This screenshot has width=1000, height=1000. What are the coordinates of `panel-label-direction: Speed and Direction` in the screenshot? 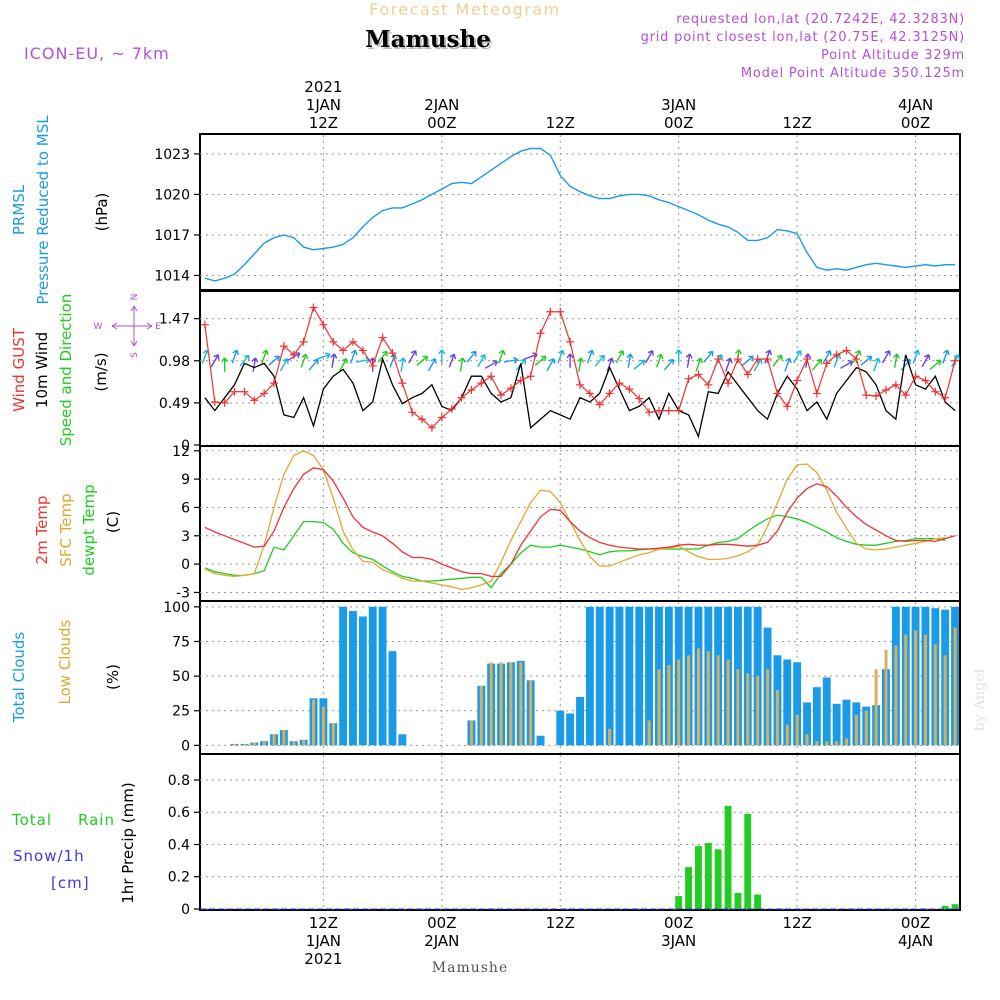 It's located at (66, 370).